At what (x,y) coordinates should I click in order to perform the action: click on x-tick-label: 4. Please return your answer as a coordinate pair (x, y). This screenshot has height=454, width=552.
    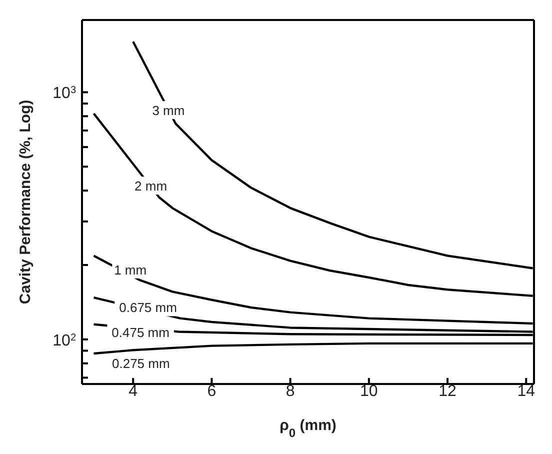
    Looking at the image, I should click on (133, 391).